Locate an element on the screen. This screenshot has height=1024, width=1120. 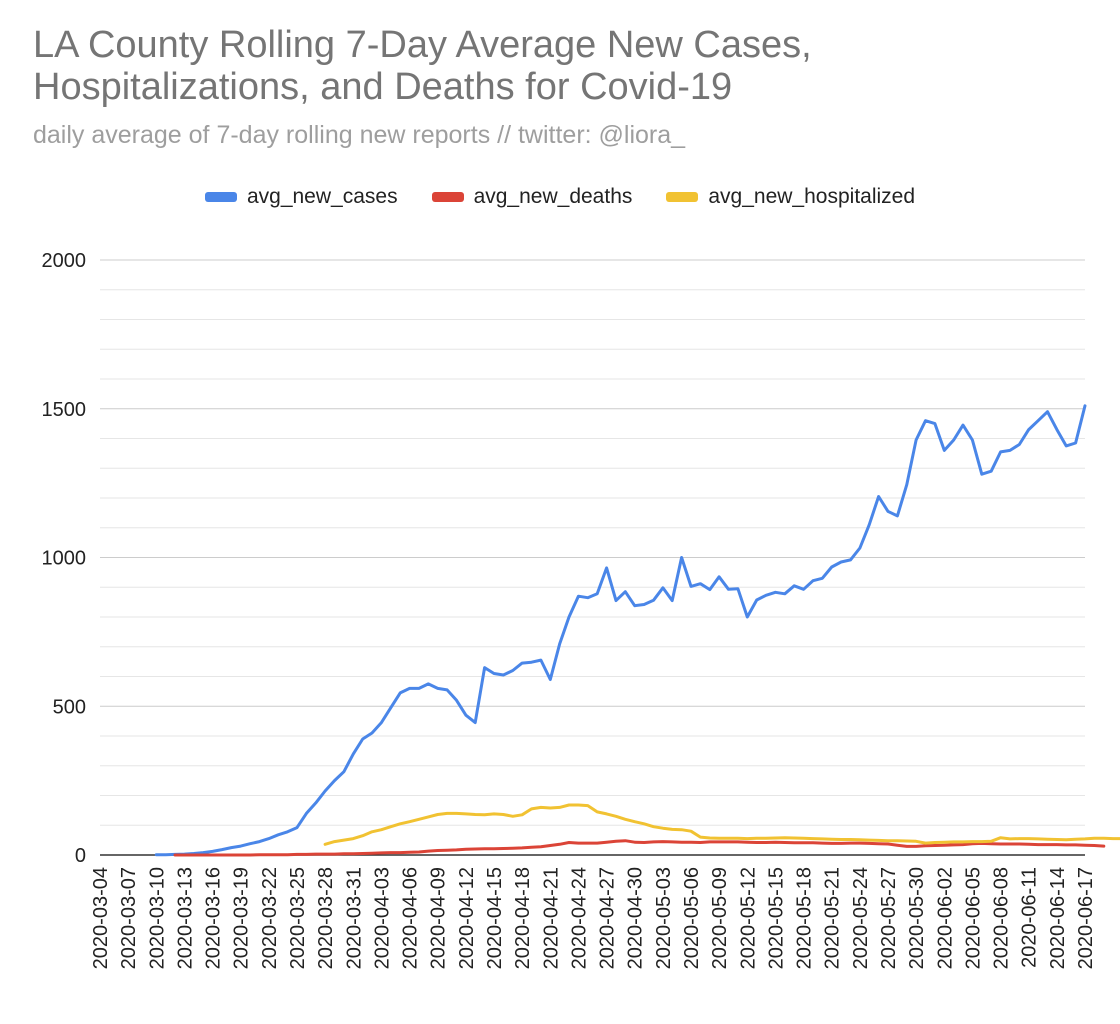
x-tick-label: 2020-03-19 is located at coordinates (242, 918).